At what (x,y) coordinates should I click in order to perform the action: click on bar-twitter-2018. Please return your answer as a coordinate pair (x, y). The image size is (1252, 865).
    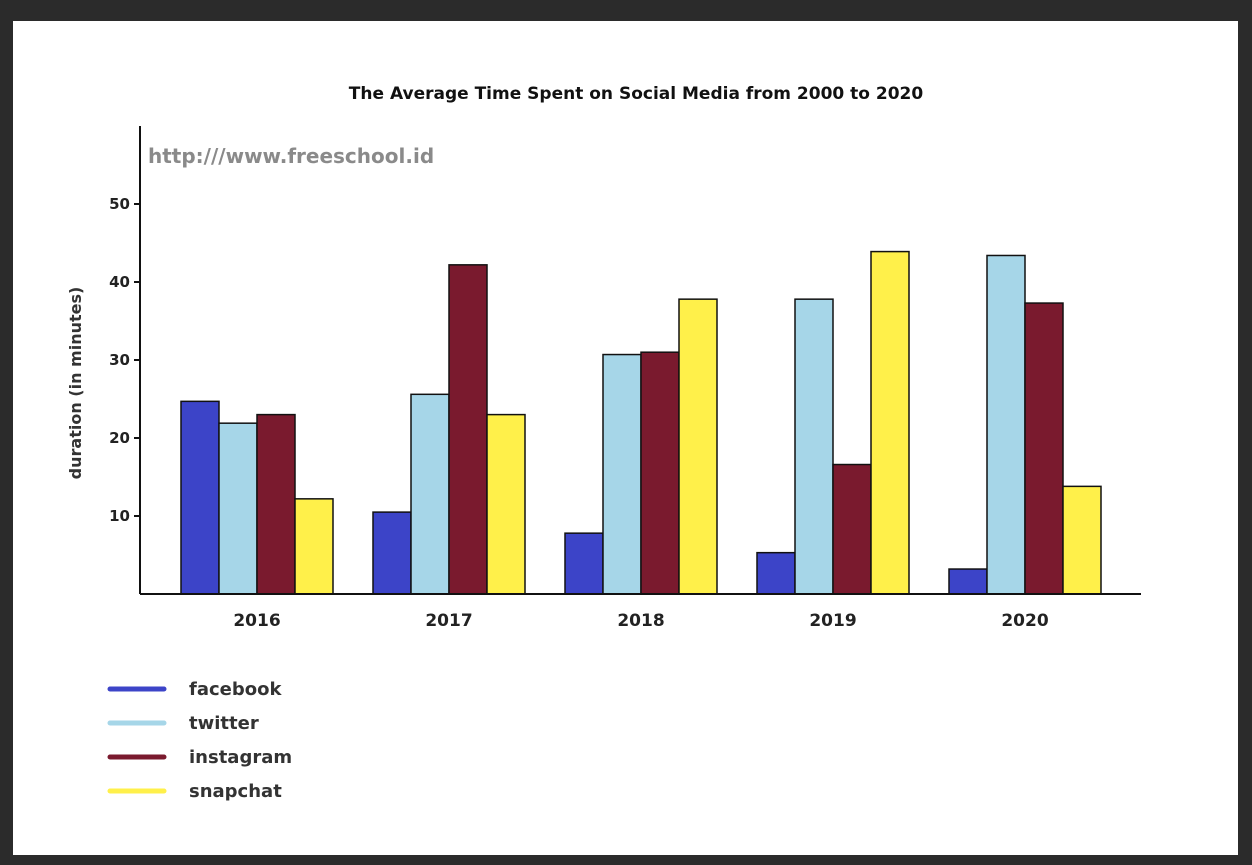
    Looking at the image, I should click on (622, 474).